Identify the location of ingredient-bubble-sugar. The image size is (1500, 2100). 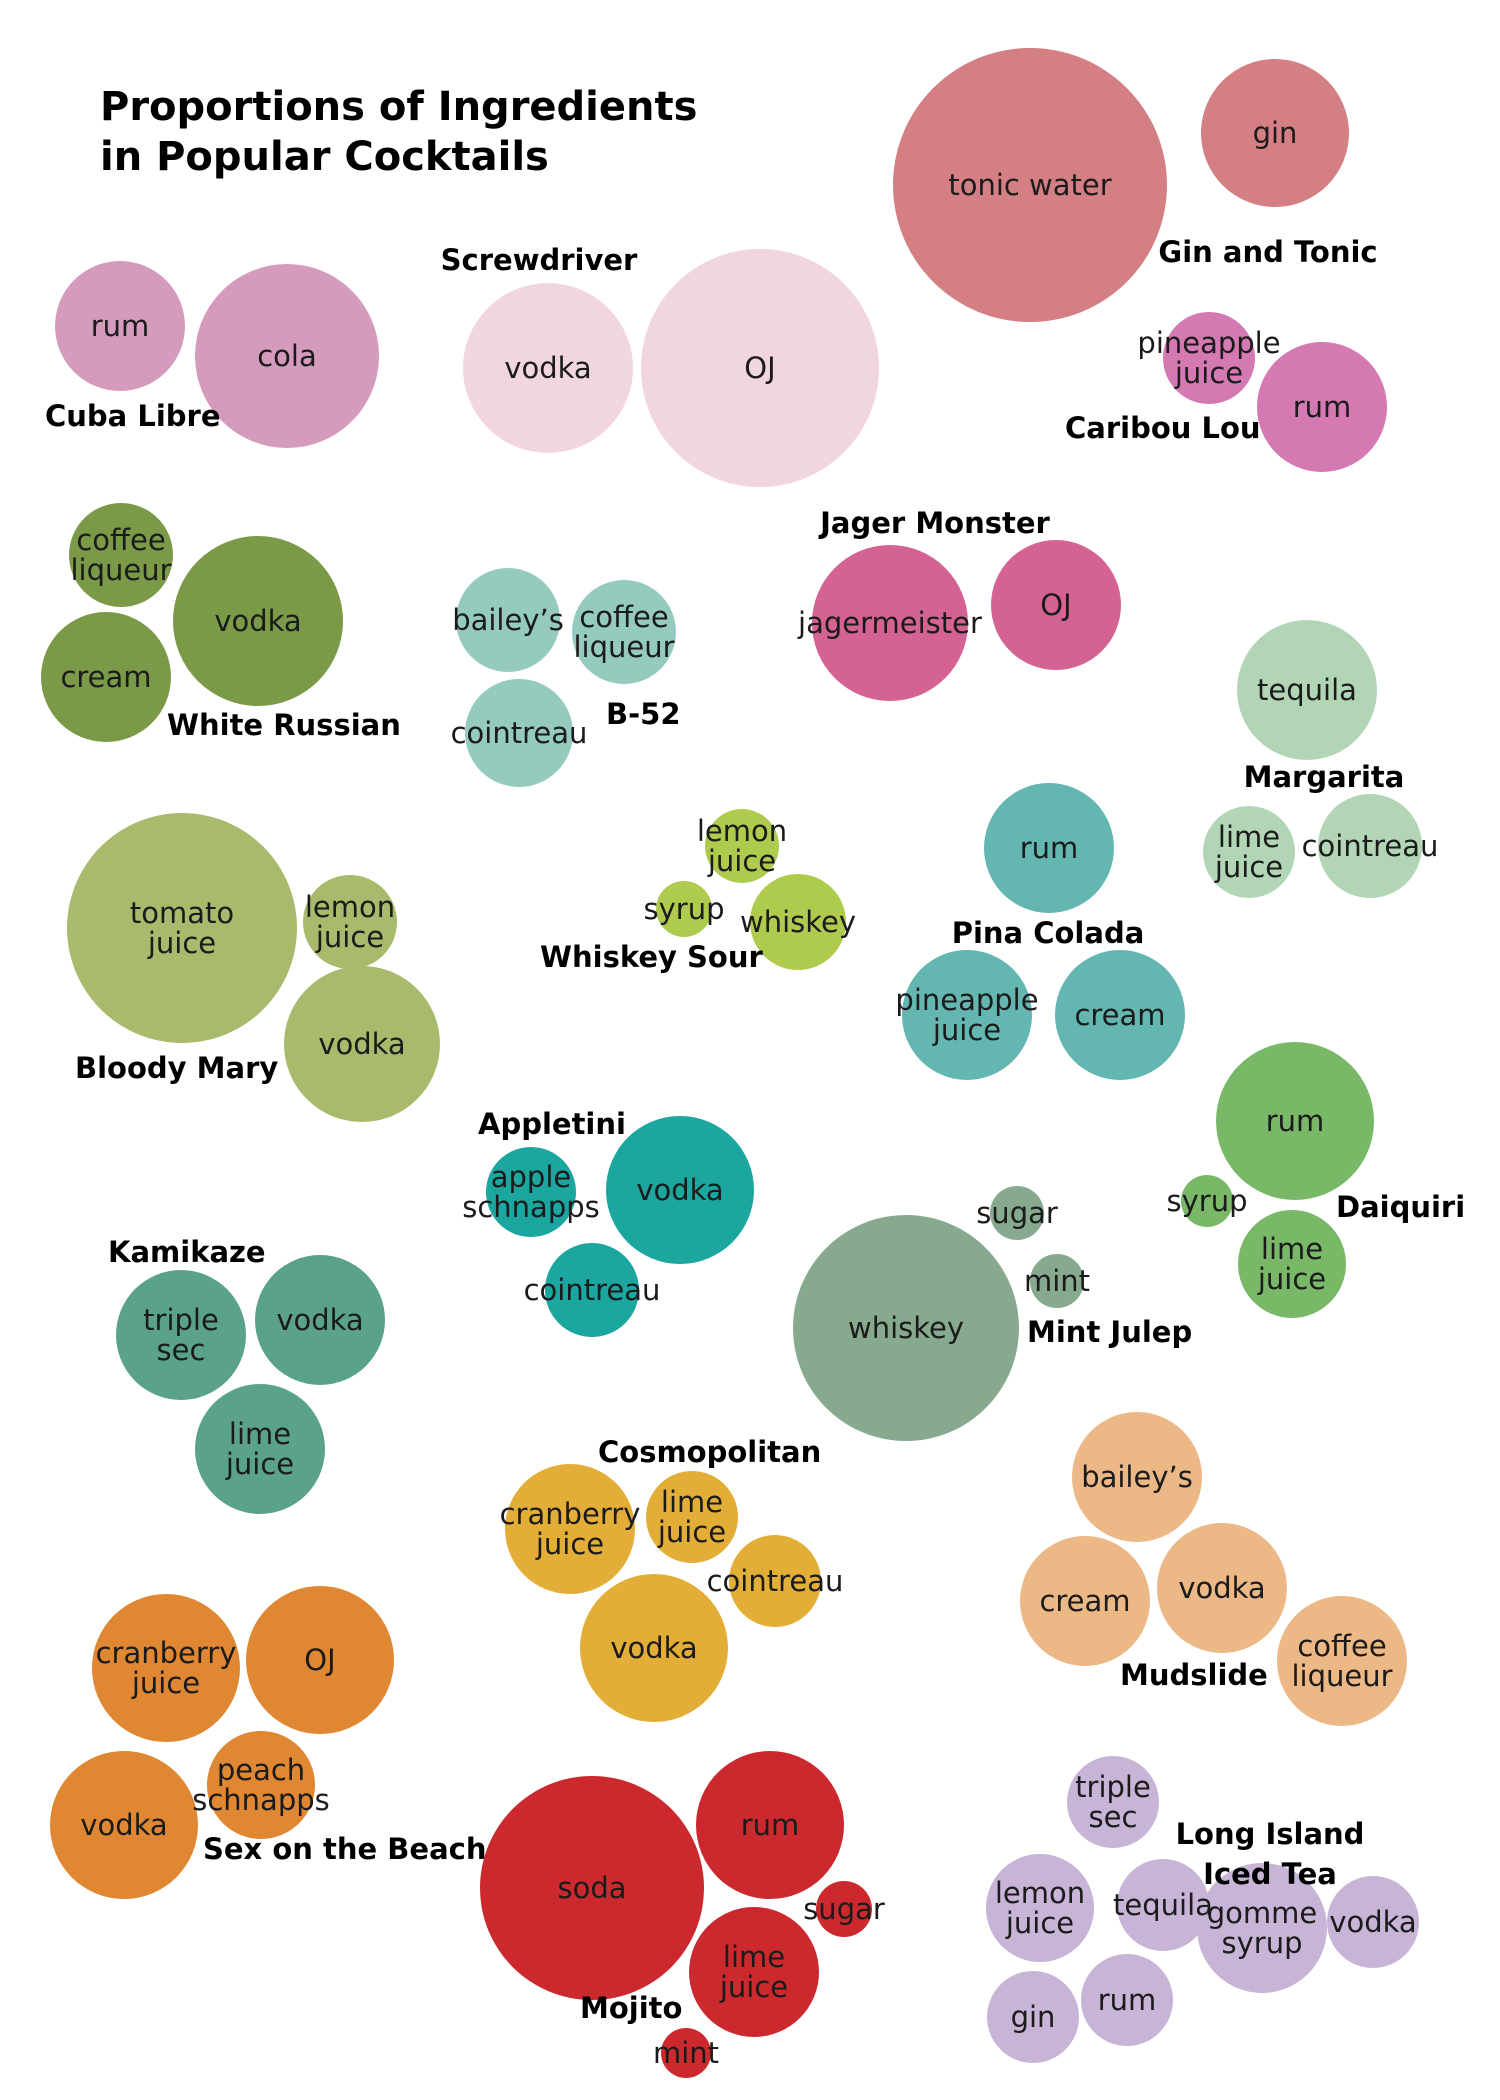
(1017, 1213).